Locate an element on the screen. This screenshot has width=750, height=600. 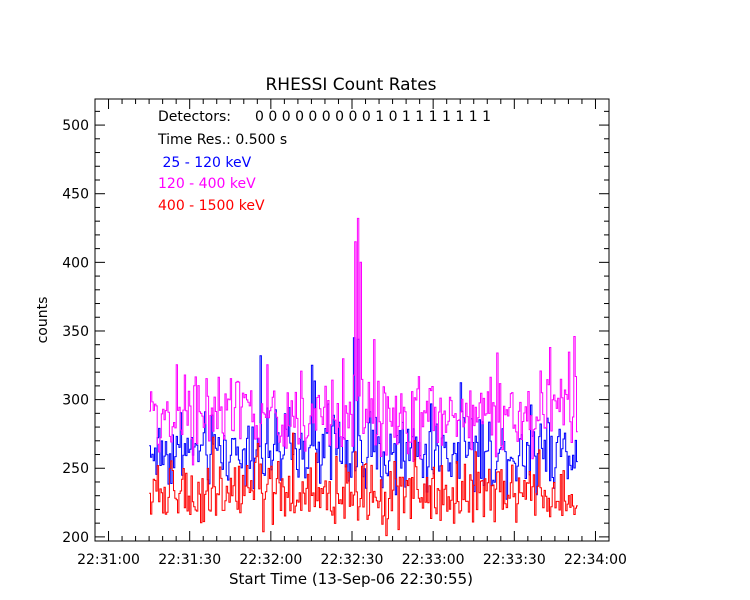
y-tick-label: 300 is located at coordinates (75, 401).